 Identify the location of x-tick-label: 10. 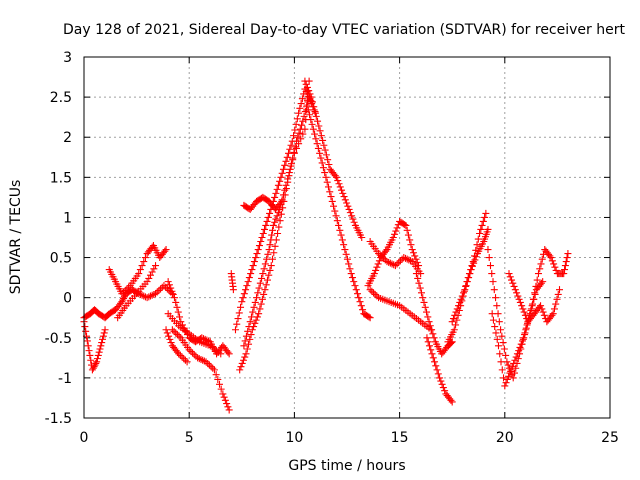
(294, 438).